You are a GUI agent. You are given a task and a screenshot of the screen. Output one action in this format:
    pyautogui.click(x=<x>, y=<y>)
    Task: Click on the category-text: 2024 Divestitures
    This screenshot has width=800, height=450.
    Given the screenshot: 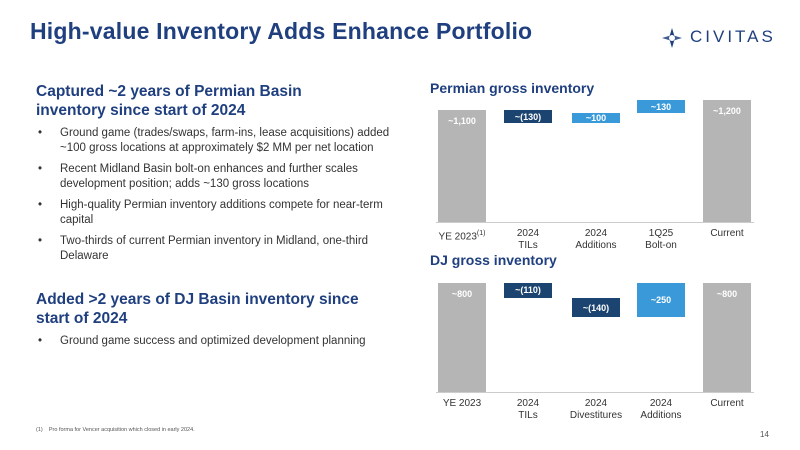 What is the action you would take?
    pyautogui.click(x=596, y=409)
    